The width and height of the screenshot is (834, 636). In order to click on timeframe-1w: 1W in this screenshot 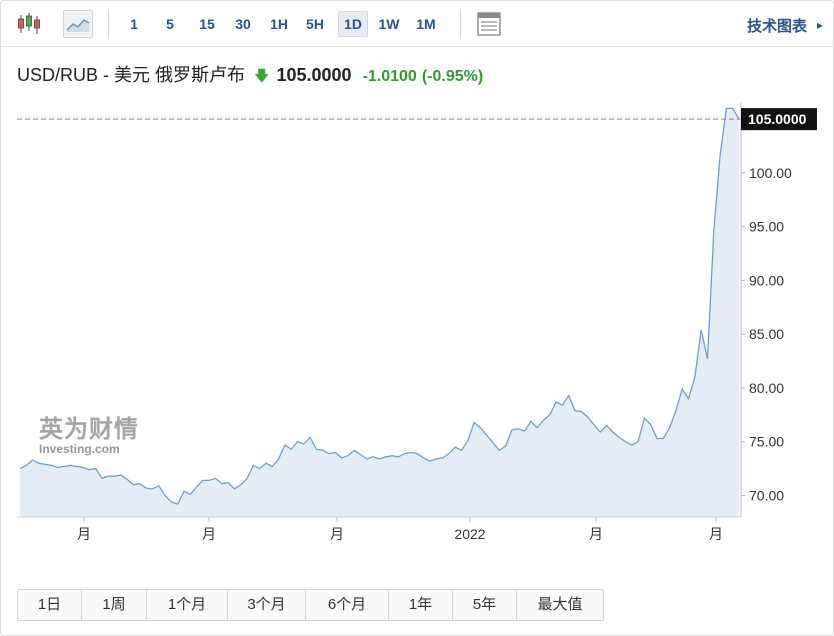, I will do `click(389, 24)`.